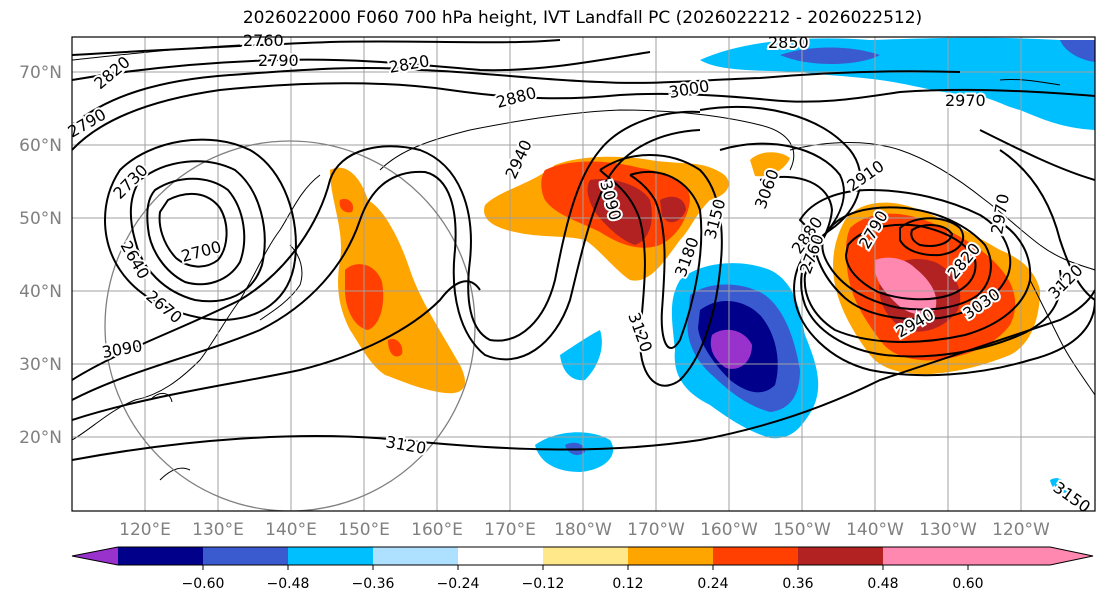 The height and width of the screenshot is (604, 1105). What do you see at coordinates (458, 584) in the screenshot?
I see `colorbar-tick-label: −0.24` at bounding box center [458, 584].